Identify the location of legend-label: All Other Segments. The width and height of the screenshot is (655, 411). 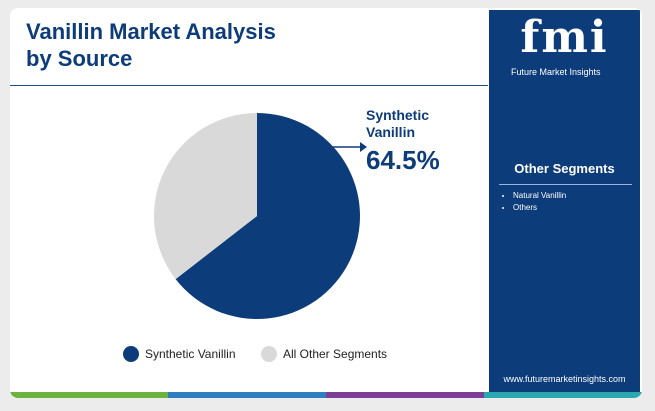
(335, 354).